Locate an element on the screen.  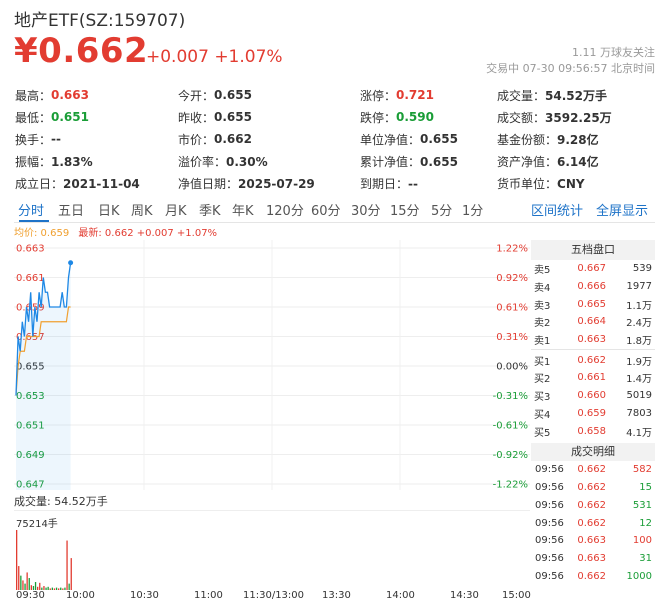
tab-period: 60分 is located at coordinates (326, 211).